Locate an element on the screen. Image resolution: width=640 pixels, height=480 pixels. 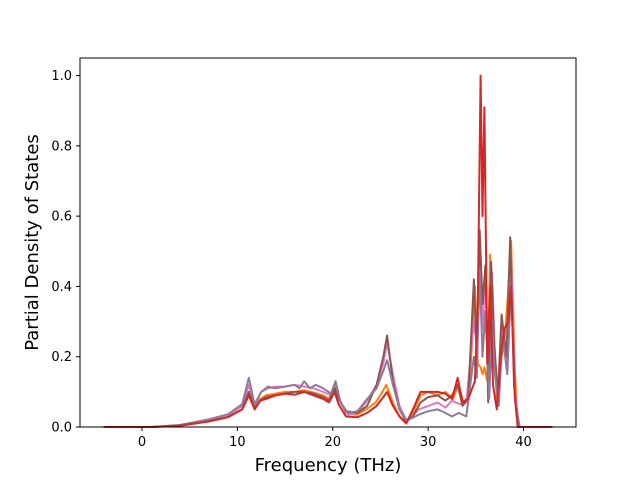
y-tick-label: 0.0 is located at coordinates (61, 428).